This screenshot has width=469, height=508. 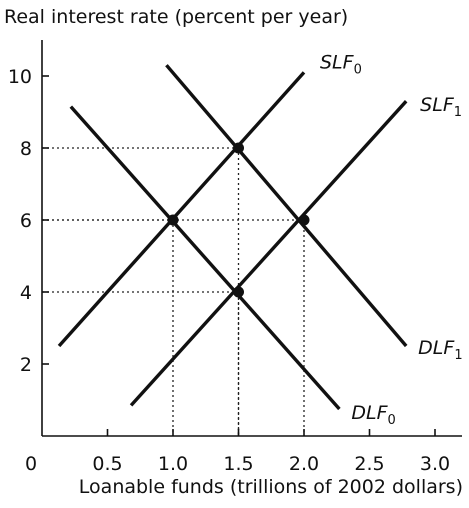 I want to click on x-tick-label: 3.0, so click(x=435, y=464).